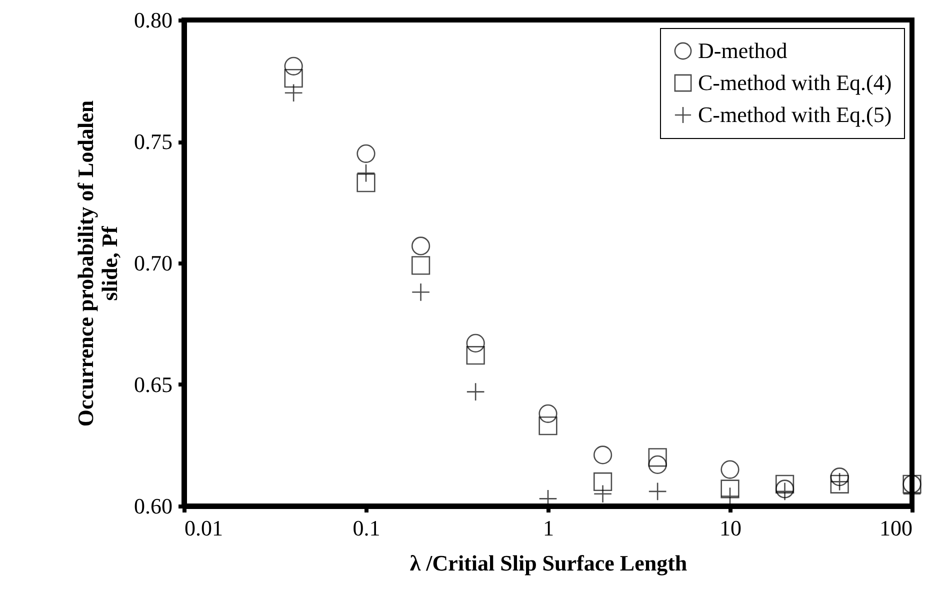  Describe the element at coordinates (743, 50) in the screenshot. I see `legend-label: D-method` at that location.